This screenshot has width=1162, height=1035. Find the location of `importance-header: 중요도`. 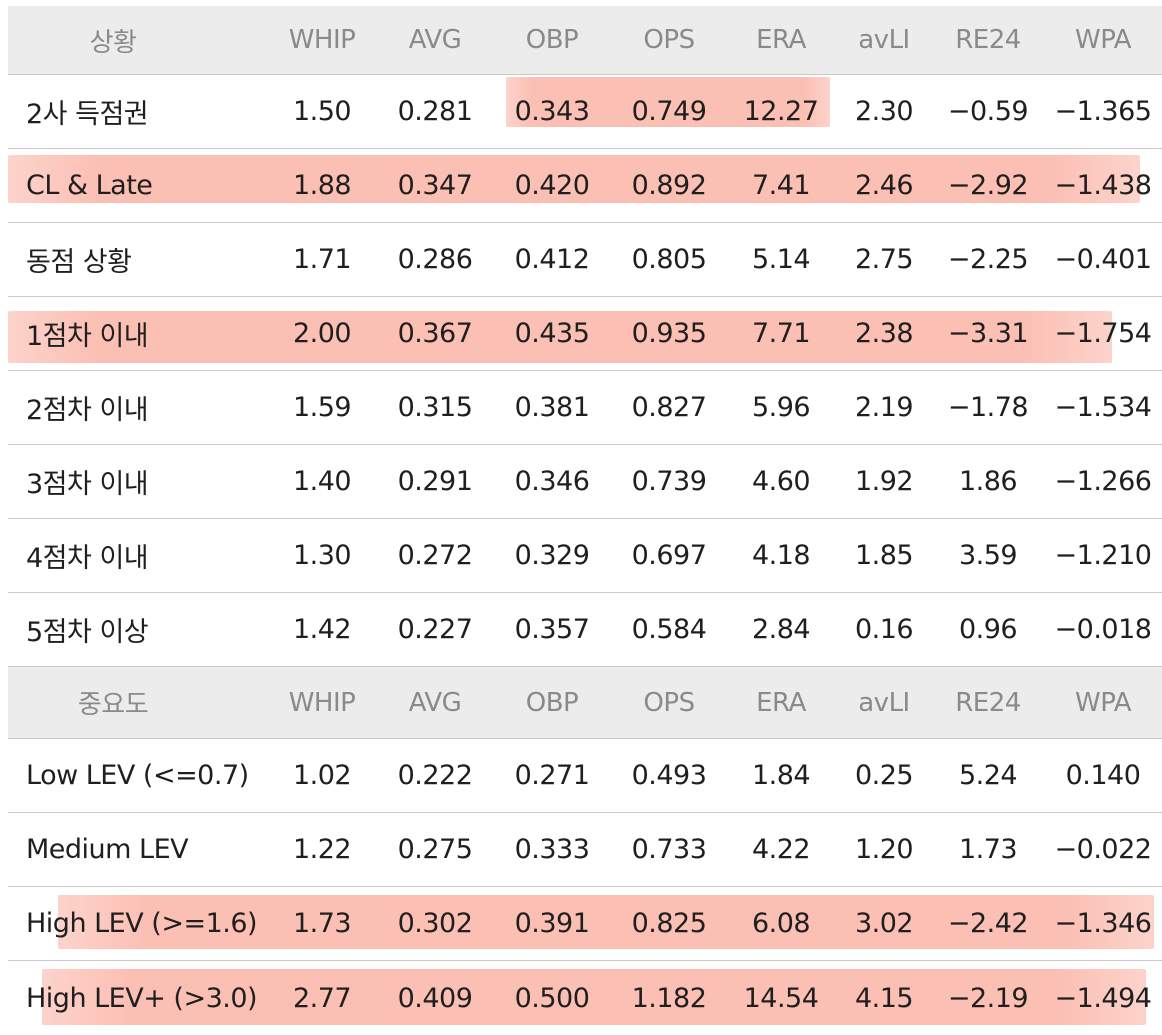

importance-header: 중요도 is located at coordinates (113, 705).